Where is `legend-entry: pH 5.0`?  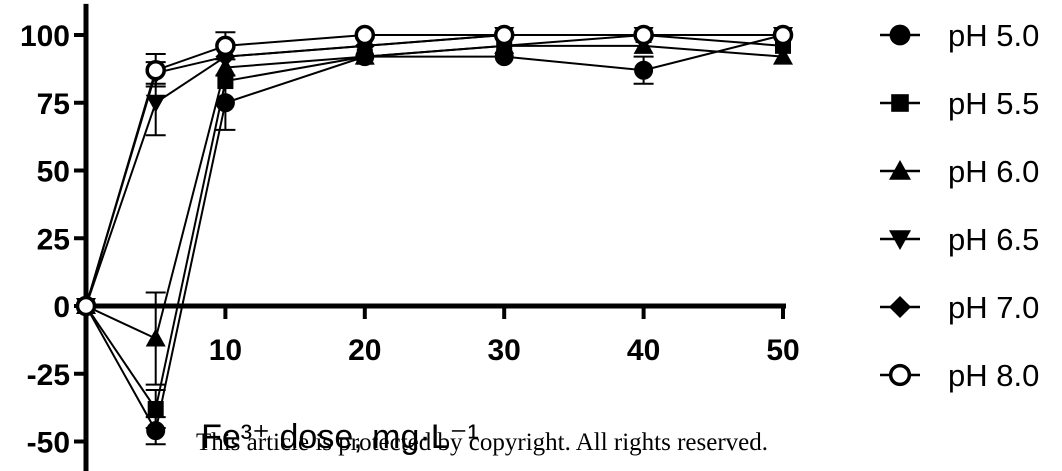
legend-entry: pH 5.0 is located at coordinates (959, 35).